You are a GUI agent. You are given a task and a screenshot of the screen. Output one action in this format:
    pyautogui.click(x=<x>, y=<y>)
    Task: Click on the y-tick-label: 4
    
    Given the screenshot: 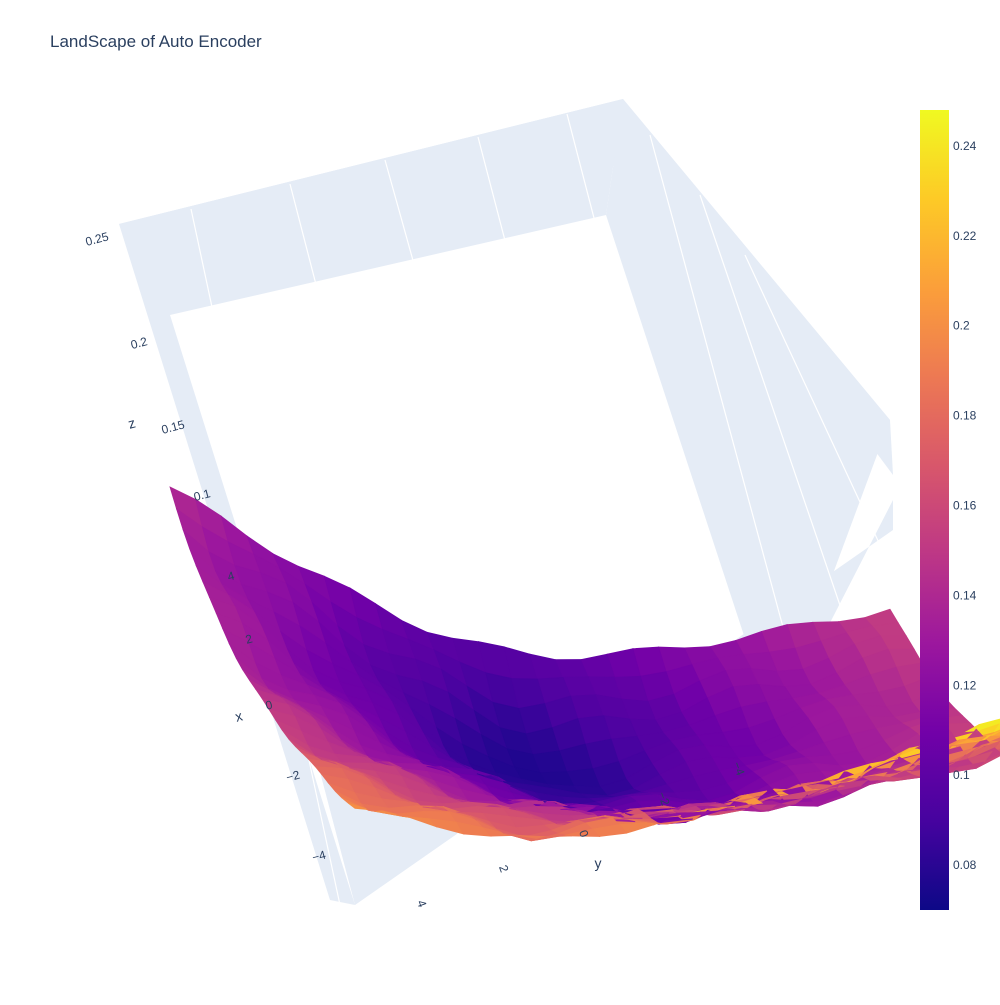 What is the action you would take?
    pyautogui.click(x=422, y=903)
    